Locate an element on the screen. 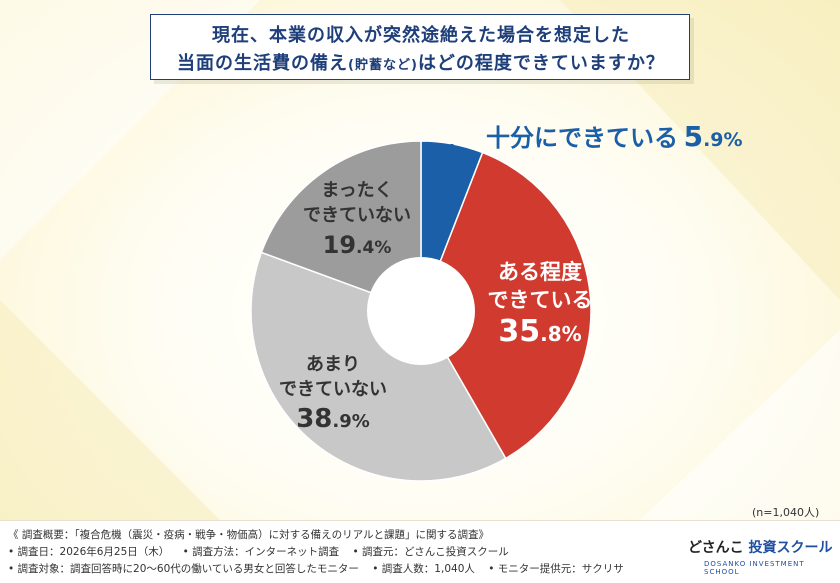 This screenshot has width=840, height=583. label-s1-line2: できている is located at coordinates (540, 300).